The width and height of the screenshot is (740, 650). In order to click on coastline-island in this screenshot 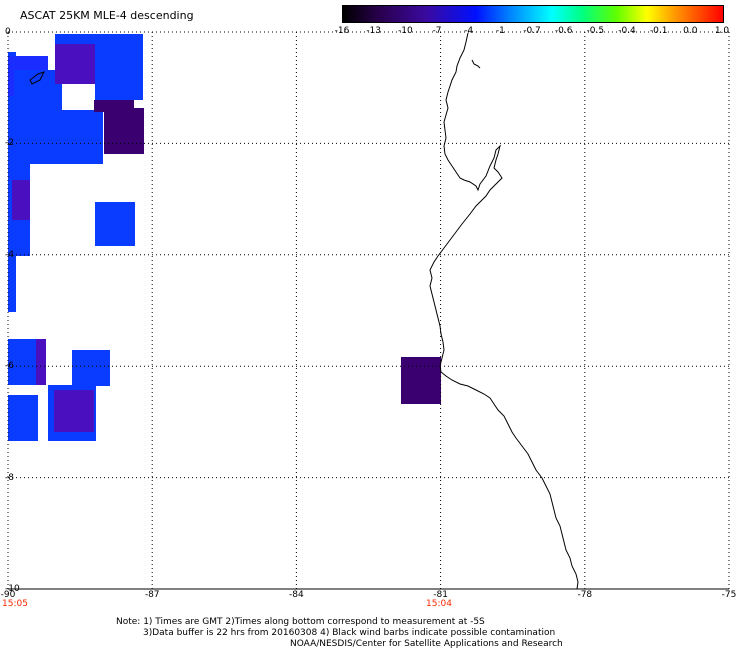, I will do `click(37, 78)`.